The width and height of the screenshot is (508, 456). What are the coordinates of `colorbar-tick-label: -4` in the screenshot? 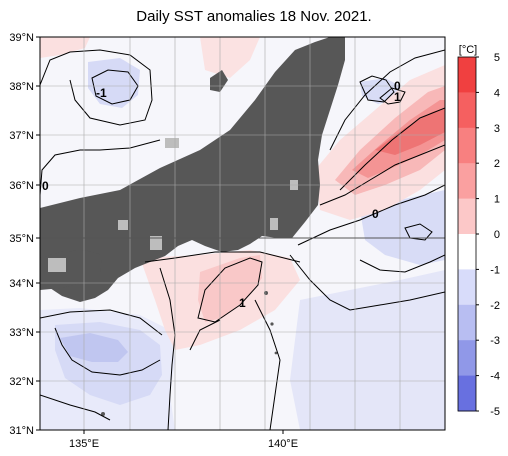 It's located at (495, 377).